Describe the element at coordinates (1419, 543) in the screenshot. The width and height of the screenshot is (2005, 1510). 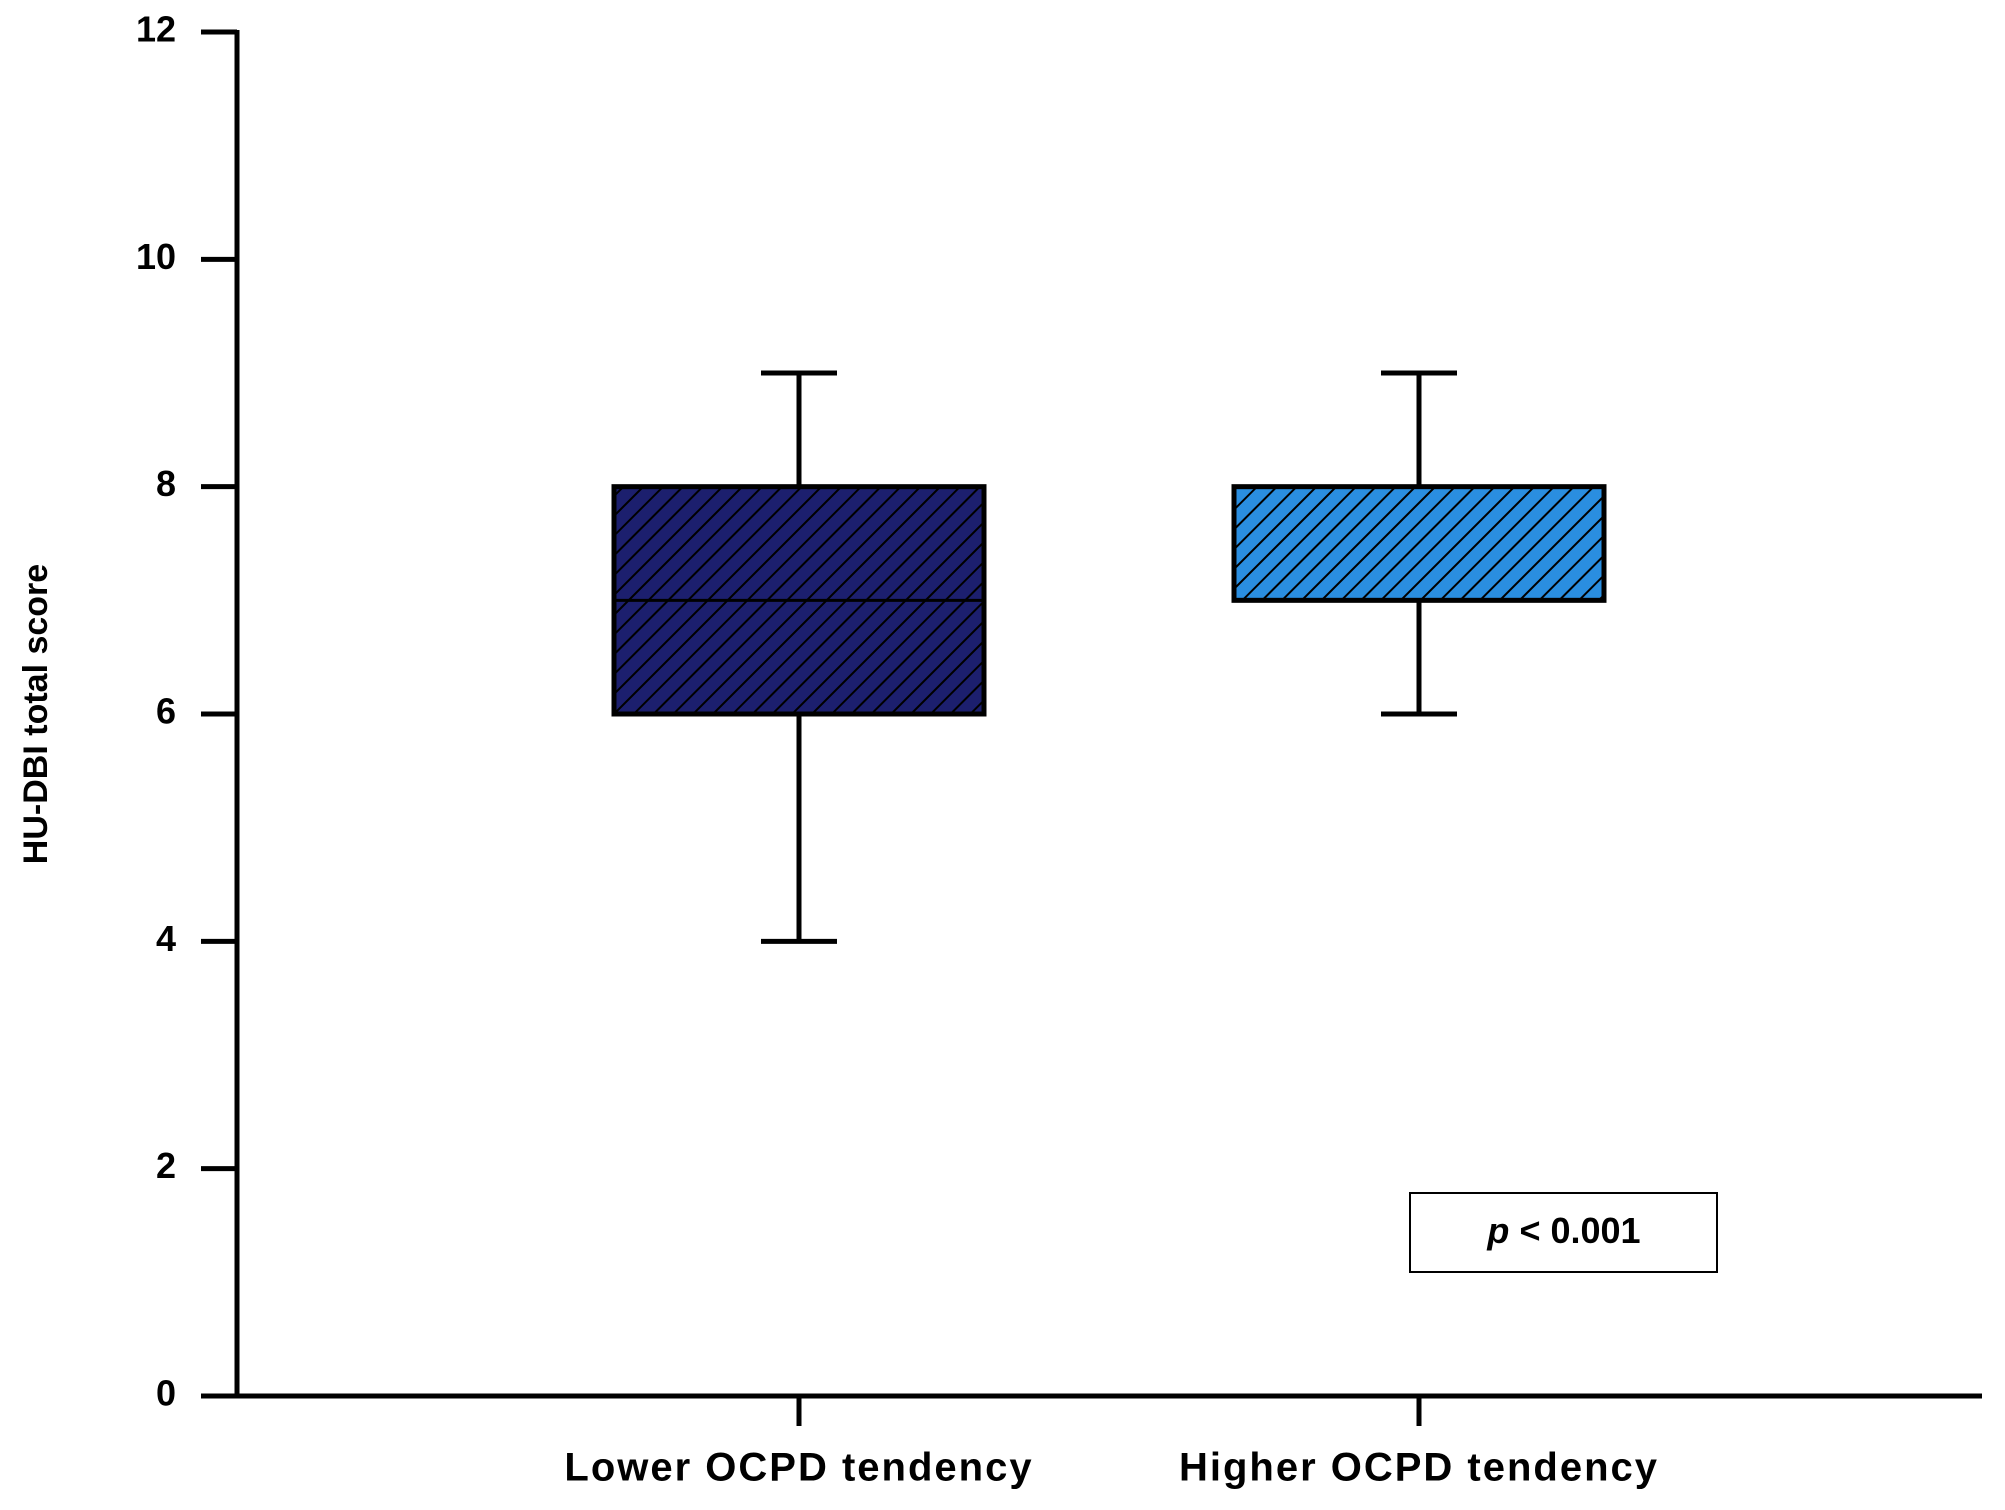
I see `box` at that location.